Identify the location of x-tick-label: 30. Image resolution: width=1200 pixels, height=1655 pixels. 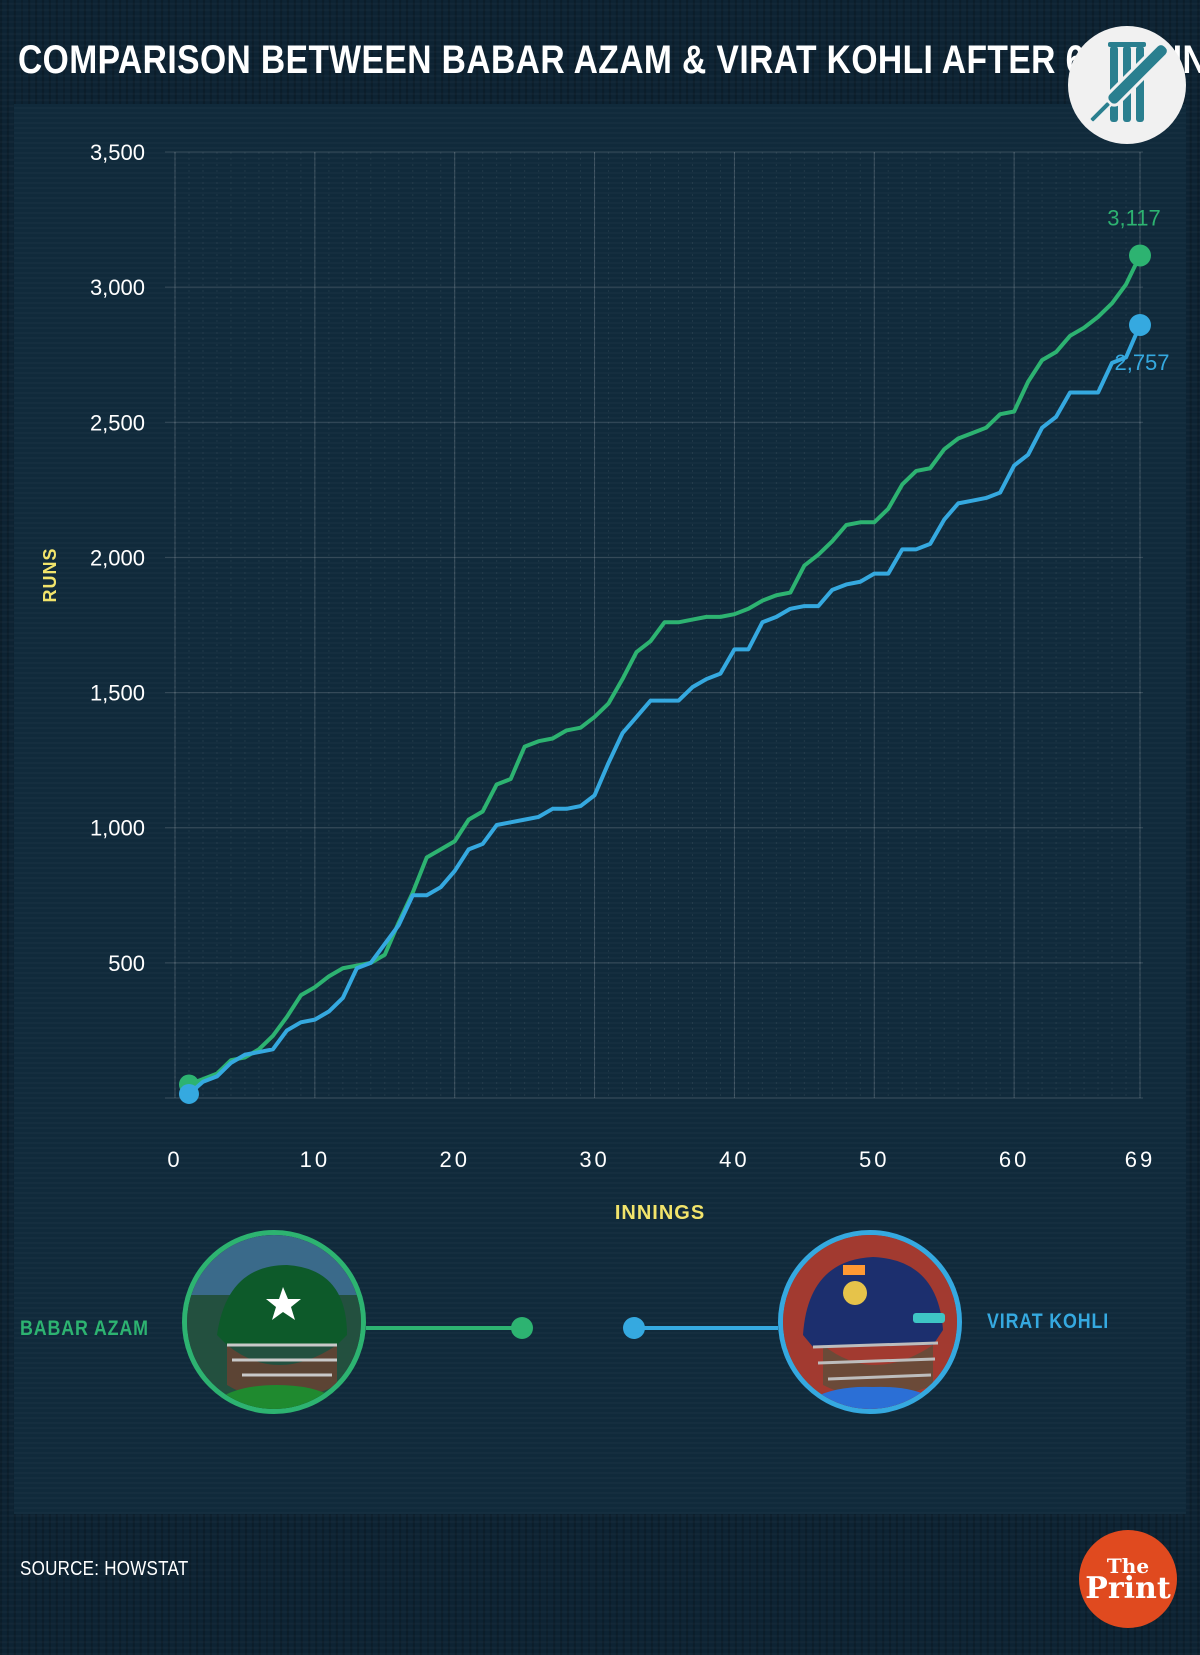
(594, 1159).